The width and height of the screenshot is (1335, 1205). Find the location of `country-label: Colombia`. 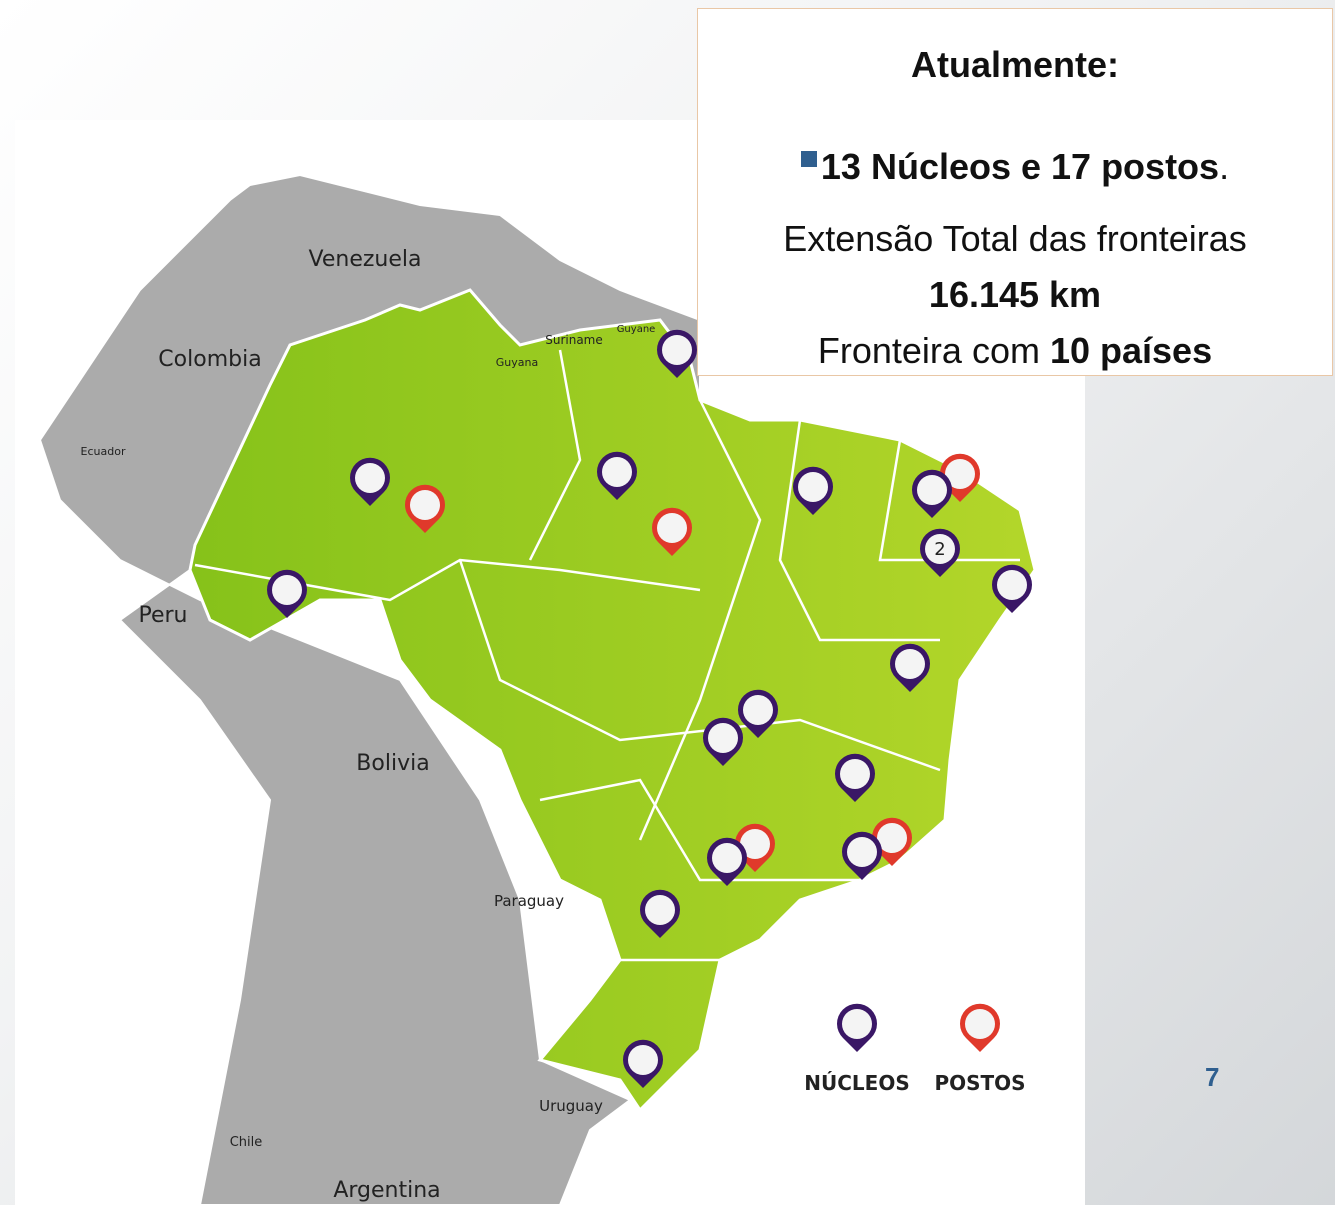

country-label: Colombia is located at coordinates (209, 359).